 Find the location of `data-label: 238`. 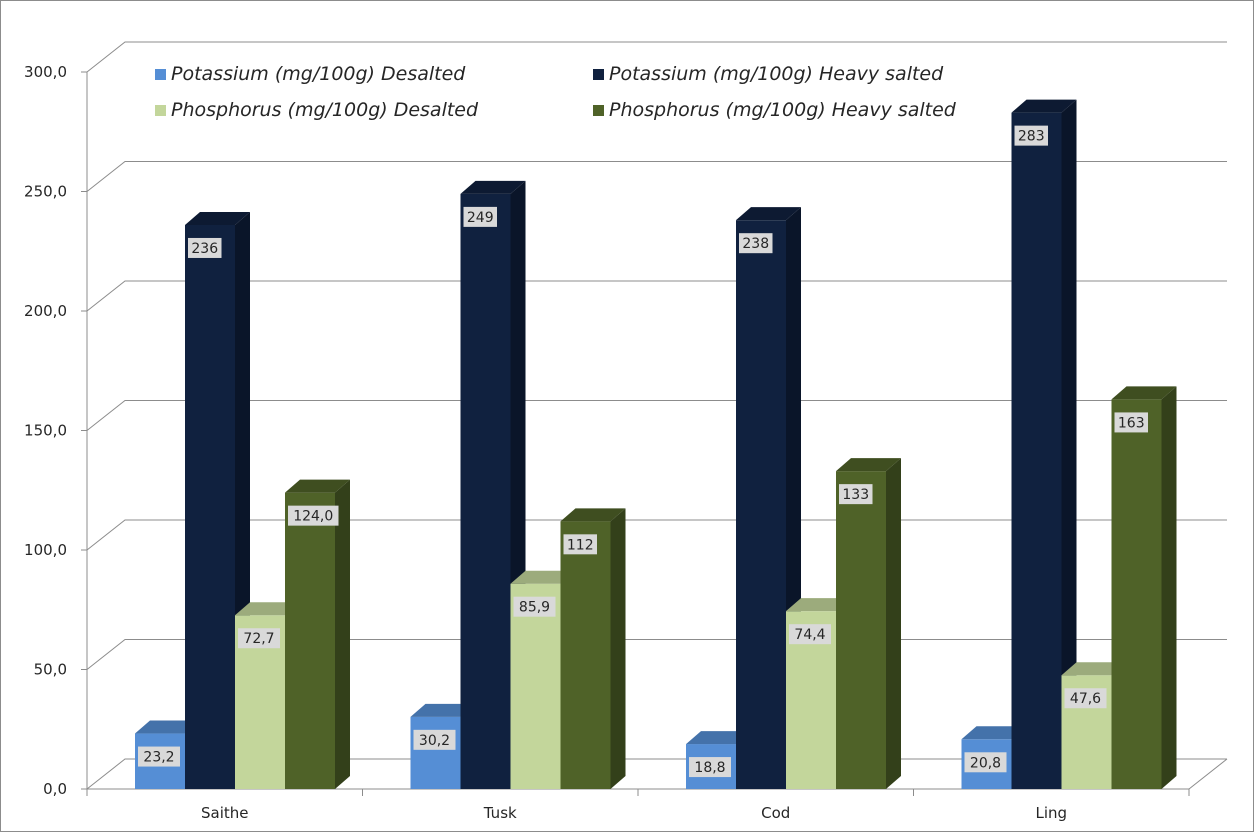

data-label: 238 is located at coordinates (755, 244).